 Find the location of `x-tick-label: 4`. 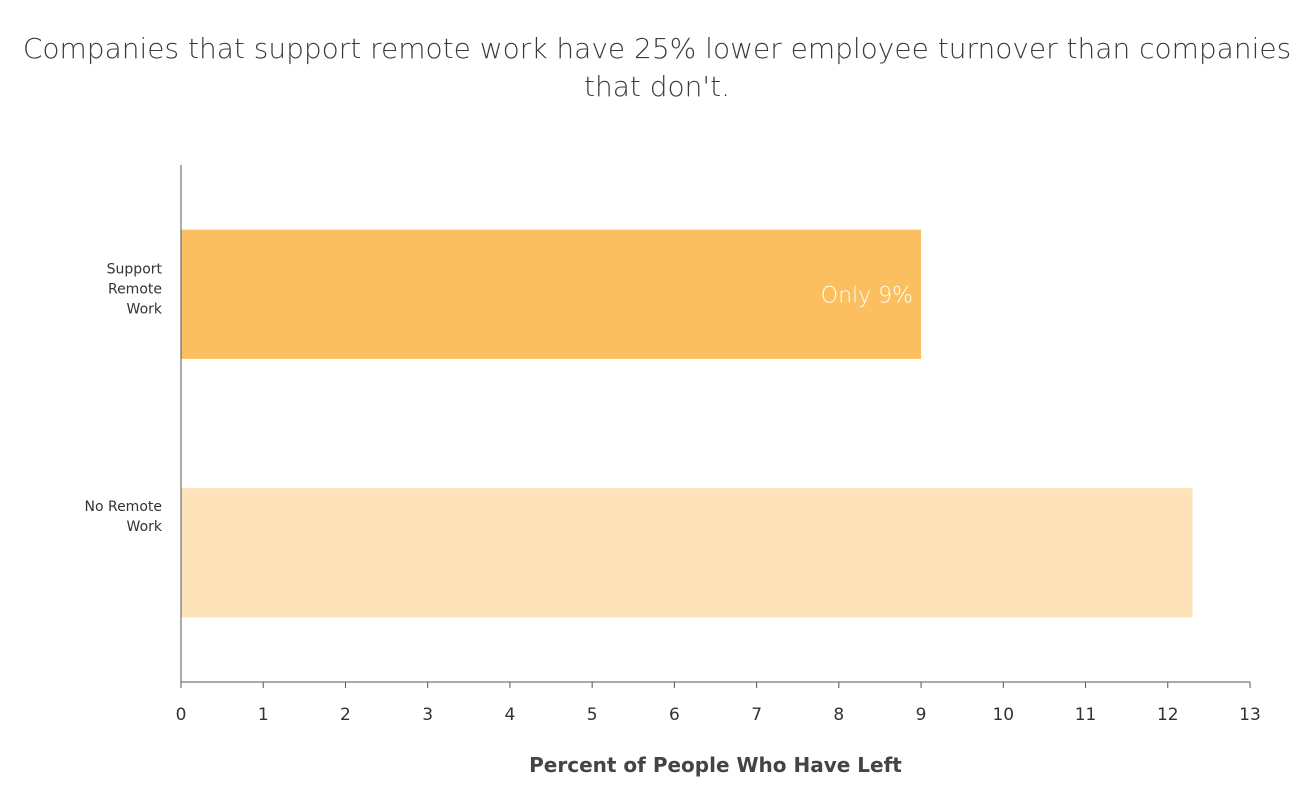

x-tick-label: 4 is located at coordinates (510, 715).